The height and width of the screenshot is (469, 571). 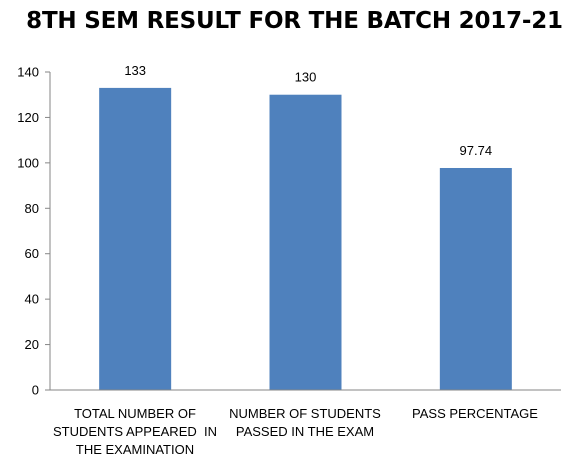 I want to click on chart-title: 8TH SEM RESULT FOR THE BATCH 2017-21, so click(x=294, y=21).